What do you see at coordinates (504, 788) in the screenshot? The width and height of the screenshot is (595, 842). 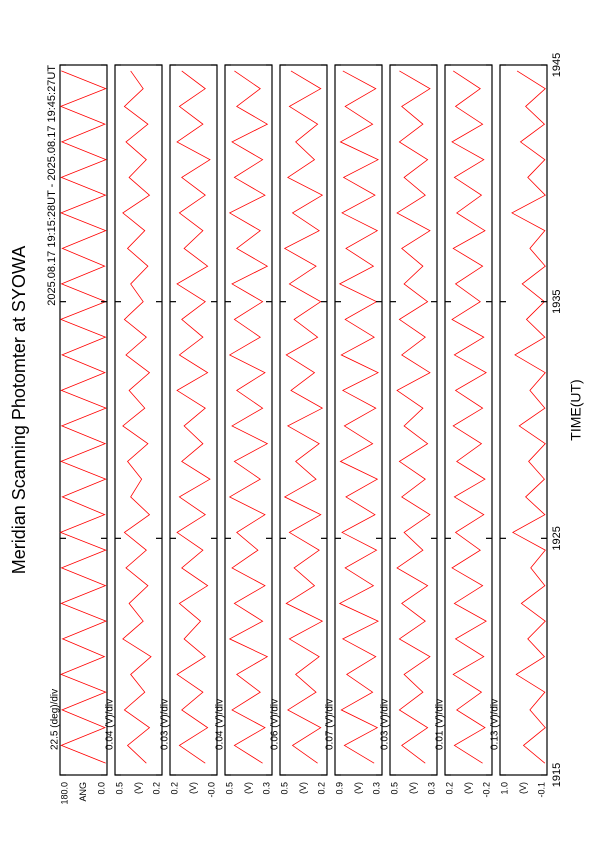 I see `y-tick-label: 1.0` at bounding box center [504, 788].